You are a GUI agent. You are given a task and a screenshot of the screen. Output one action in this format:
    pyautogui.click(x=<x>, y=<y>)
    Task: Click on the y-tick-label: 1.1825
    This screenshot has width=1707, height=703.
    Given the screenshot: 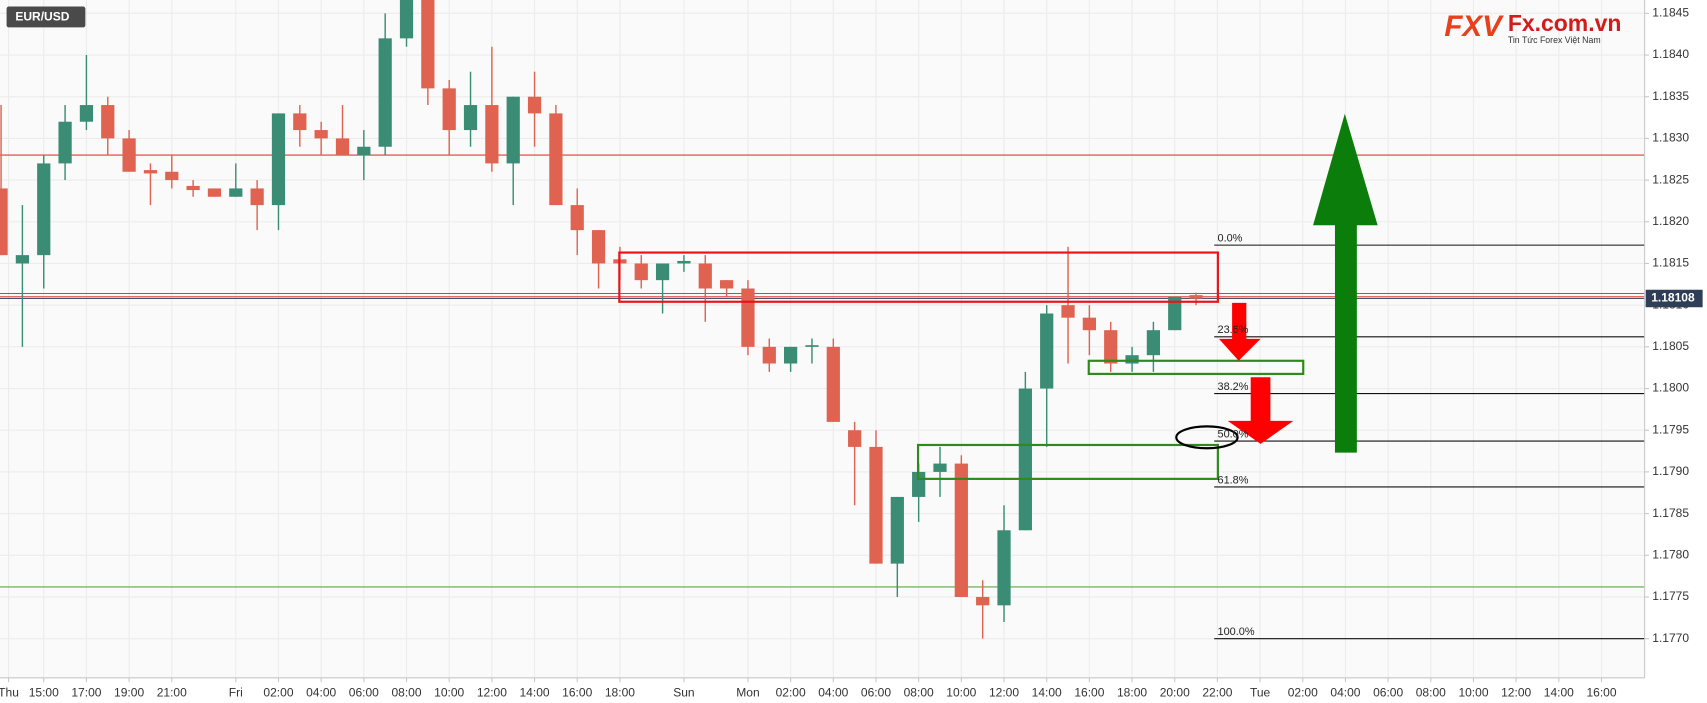 What is the action you would take?
    pyautogui.click(x=1670, y=179)
    